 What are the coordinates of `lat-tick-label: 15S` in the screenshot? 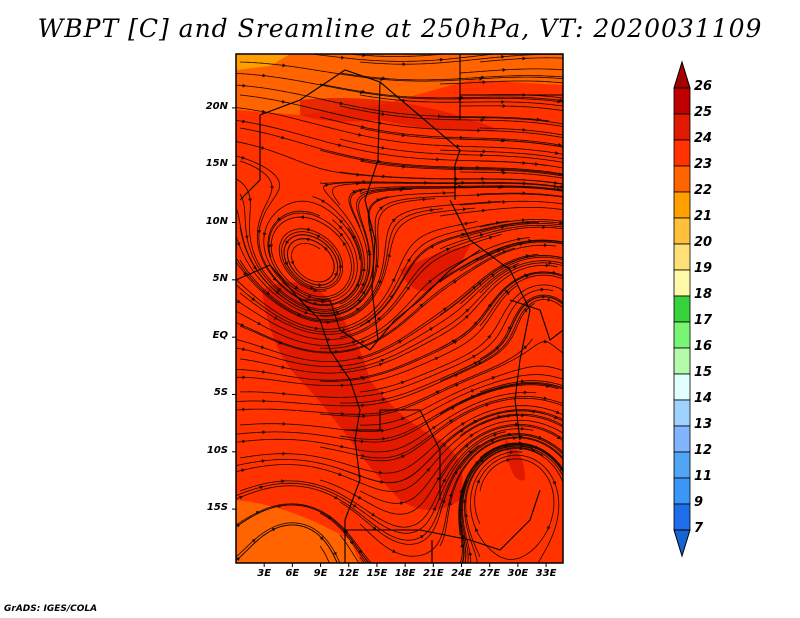 It's located at (217, 508).